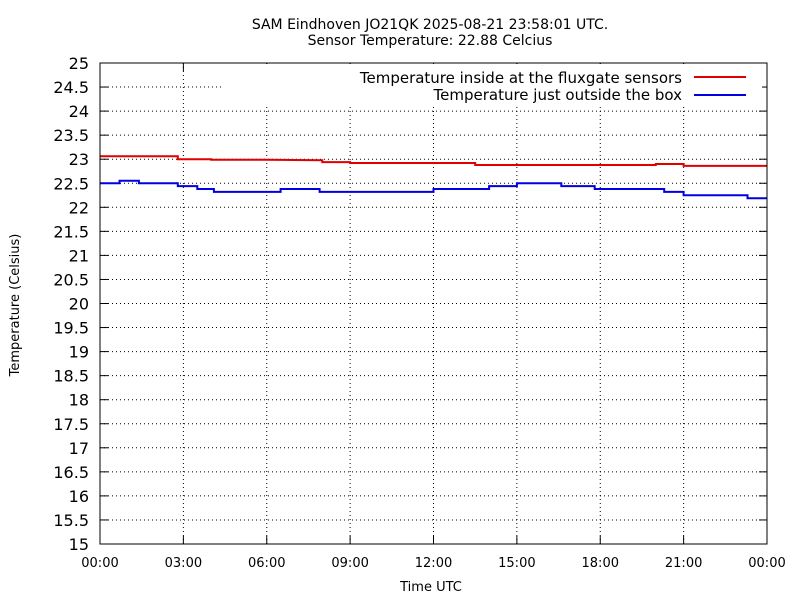 The height and width of the screenshot is (600, 800). I want to click on x-axis-label: Time UTC, so click(430, 587).